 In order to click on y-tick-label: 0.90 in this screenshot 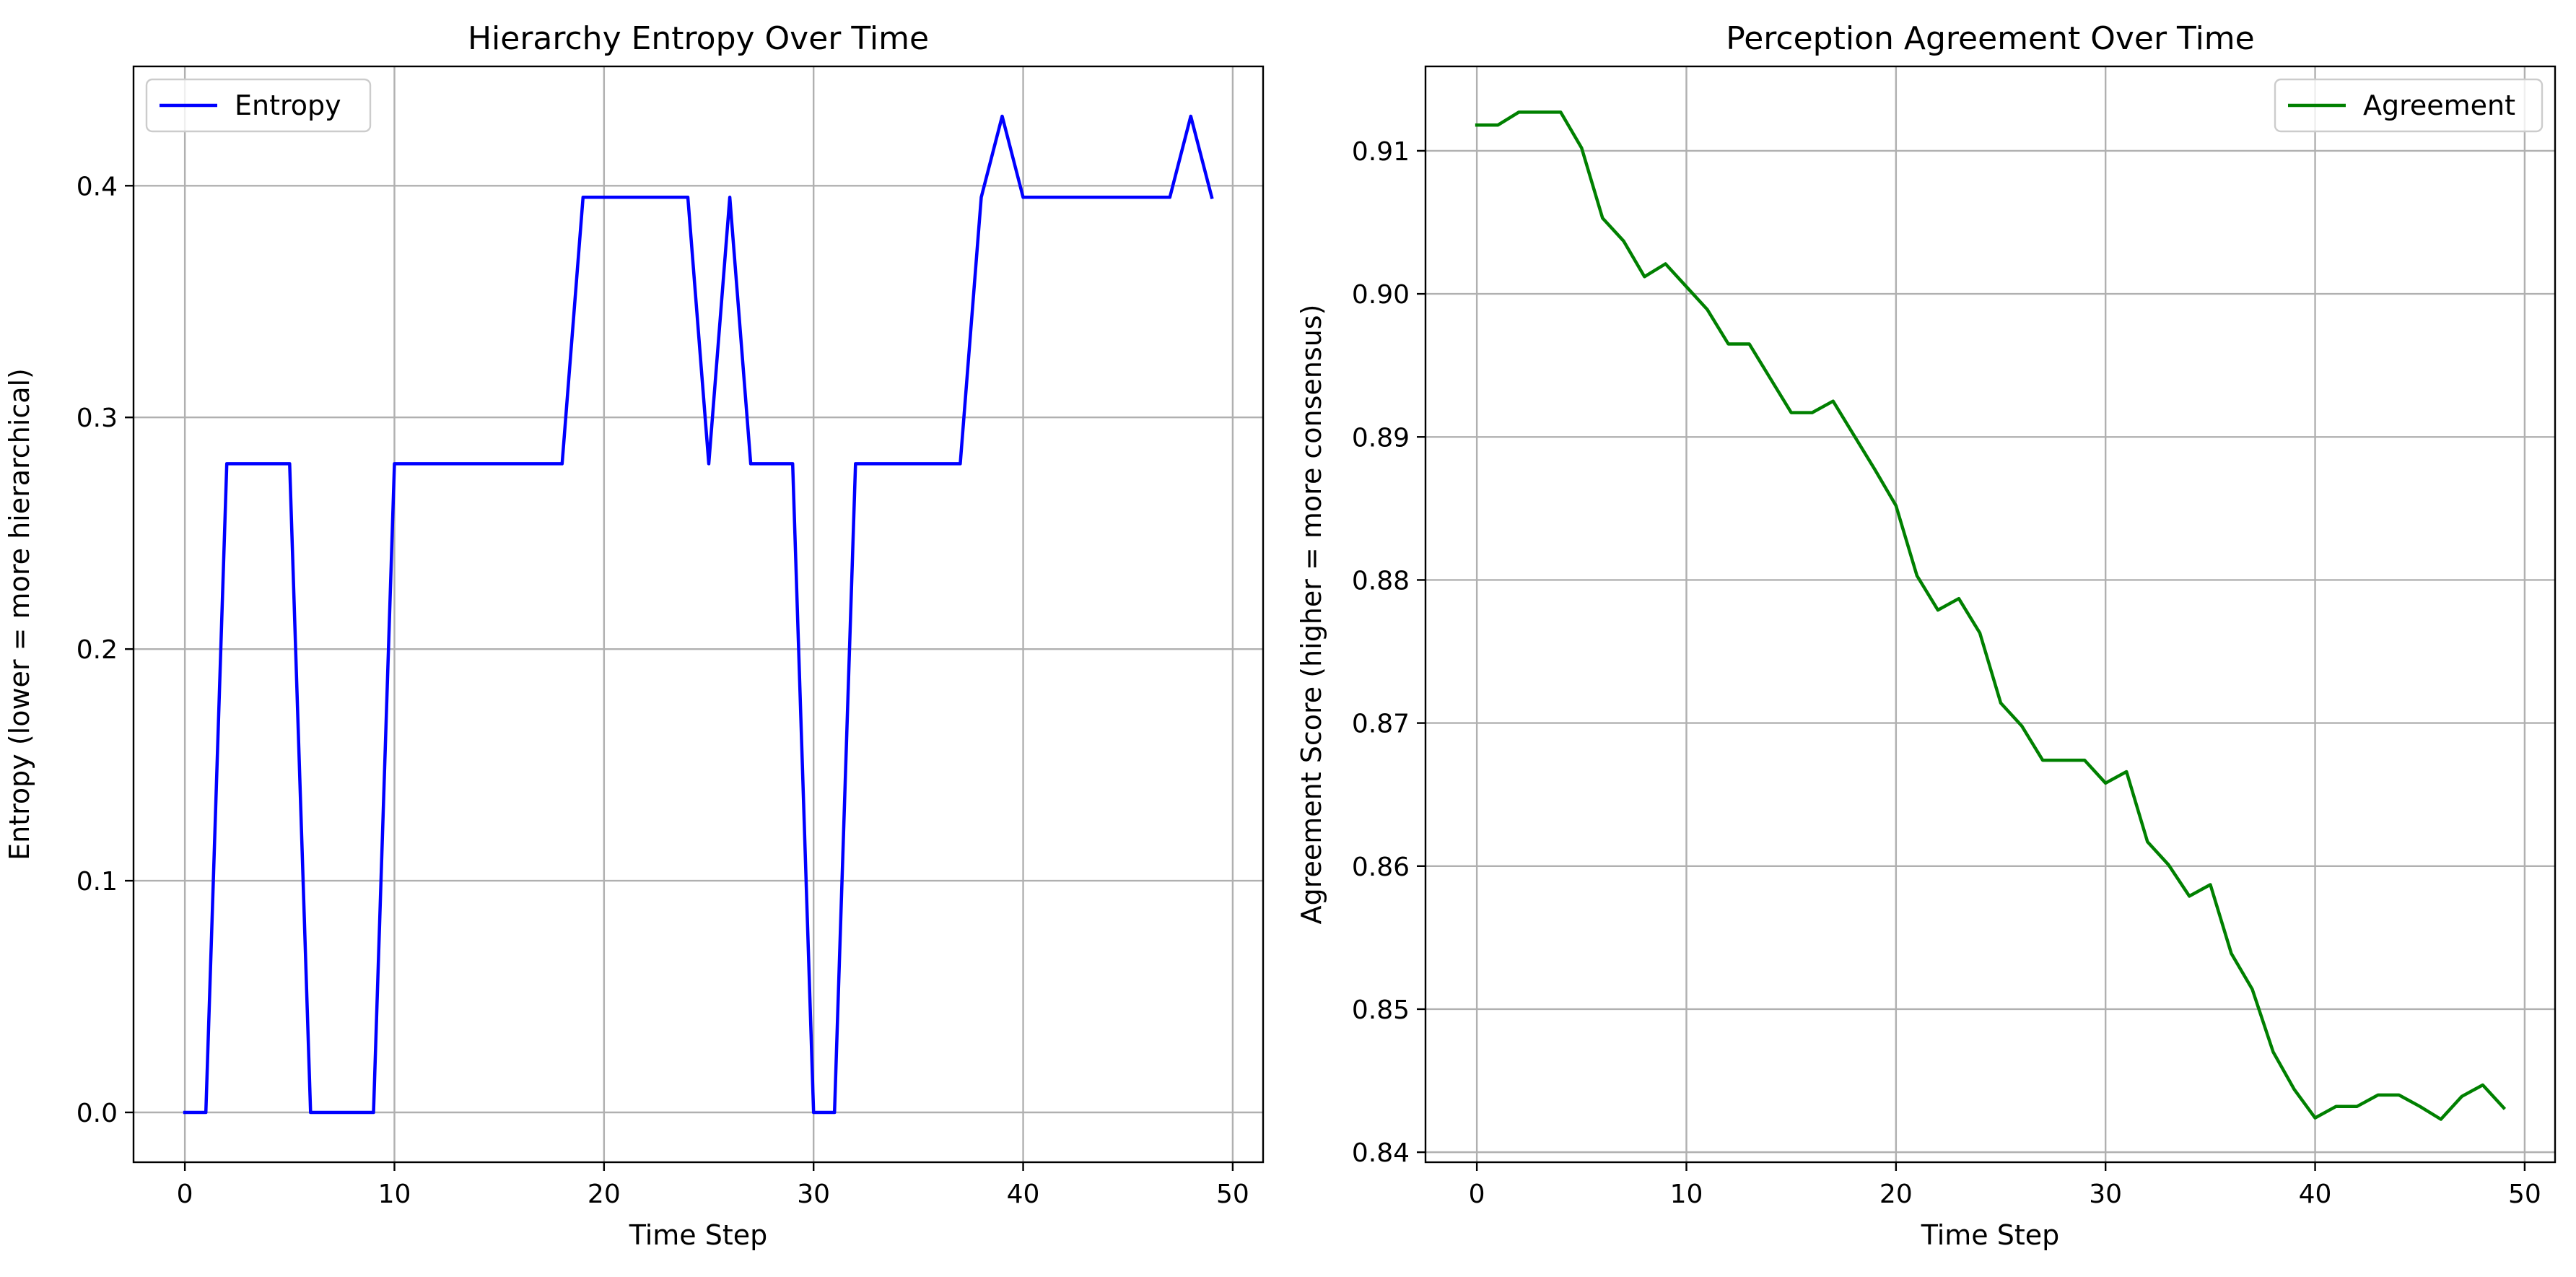, I will do `click(1381, 295)`.